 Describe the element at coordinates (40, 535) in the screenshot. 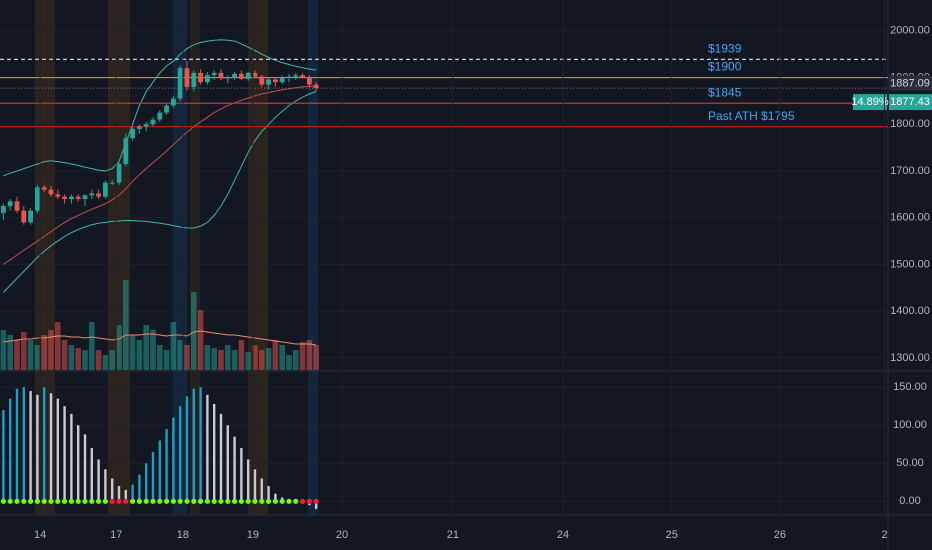

I see `x-tick-label: 14` at that location.